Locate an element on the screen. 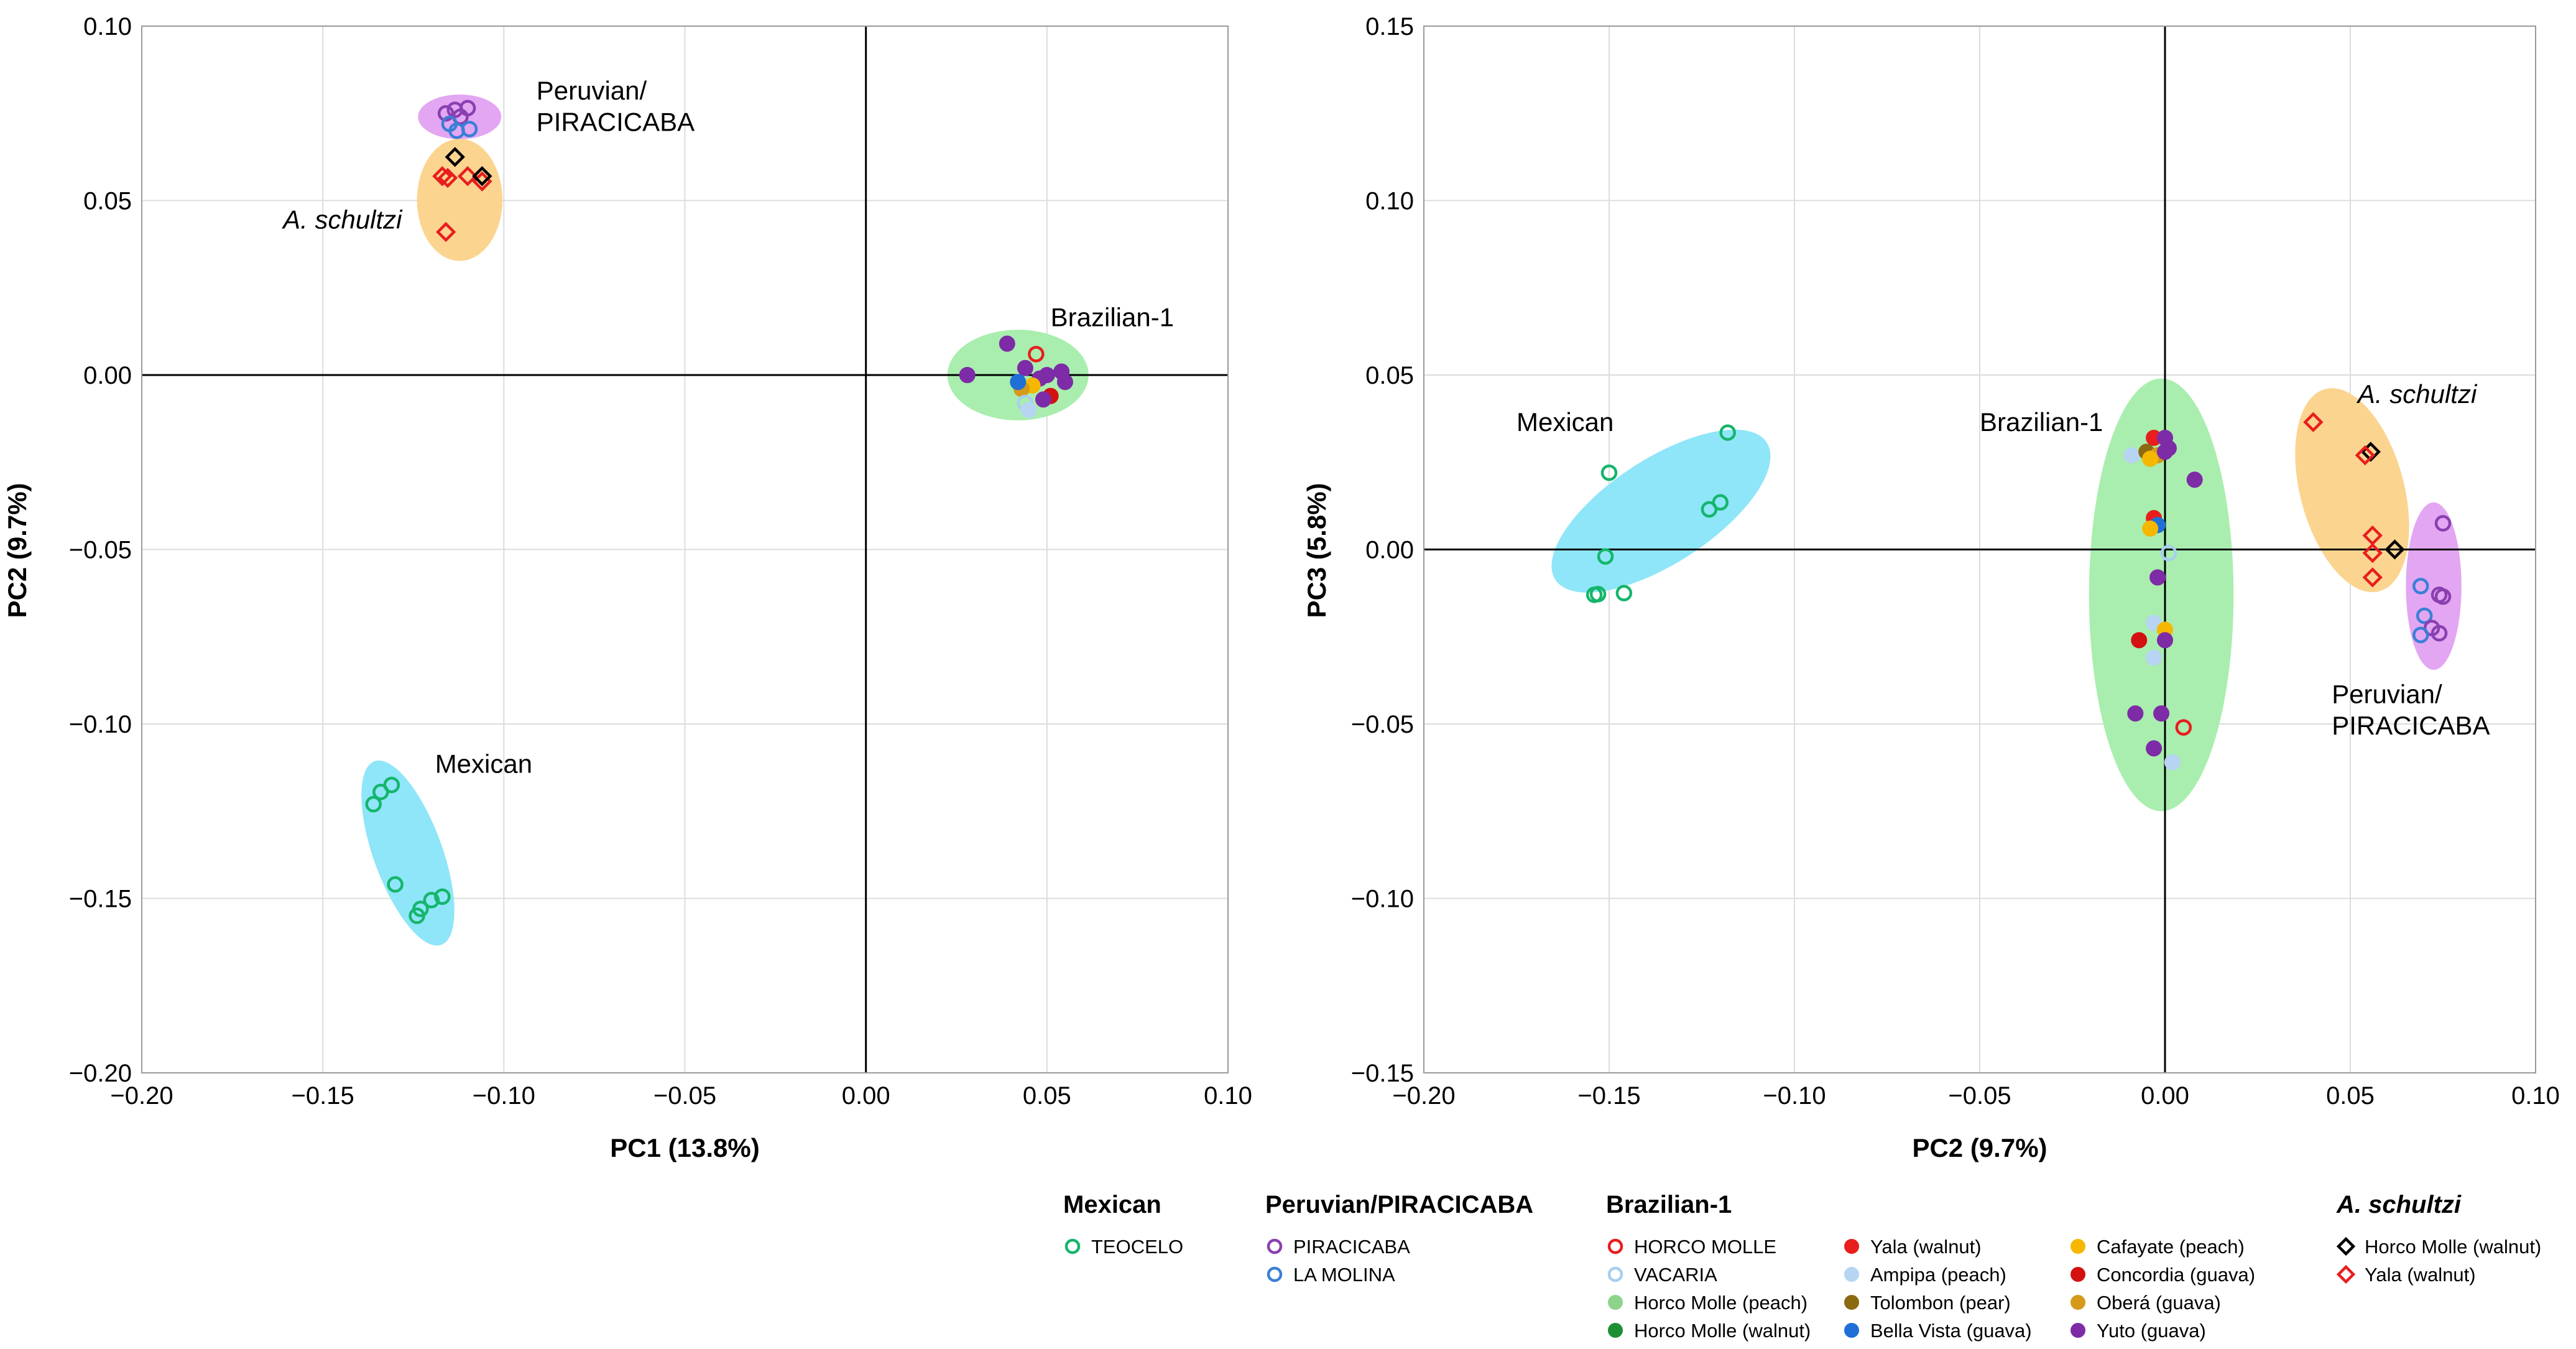  legend-marker-horco_molle_peach is located at coordinates (1615, 1302).